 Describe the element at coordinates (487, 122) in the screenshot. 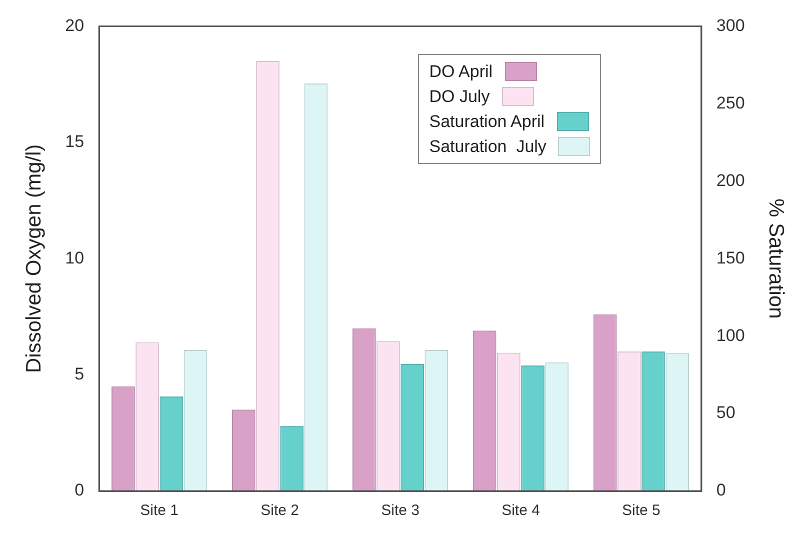

I see `legend-label: Saturation April` at that location.